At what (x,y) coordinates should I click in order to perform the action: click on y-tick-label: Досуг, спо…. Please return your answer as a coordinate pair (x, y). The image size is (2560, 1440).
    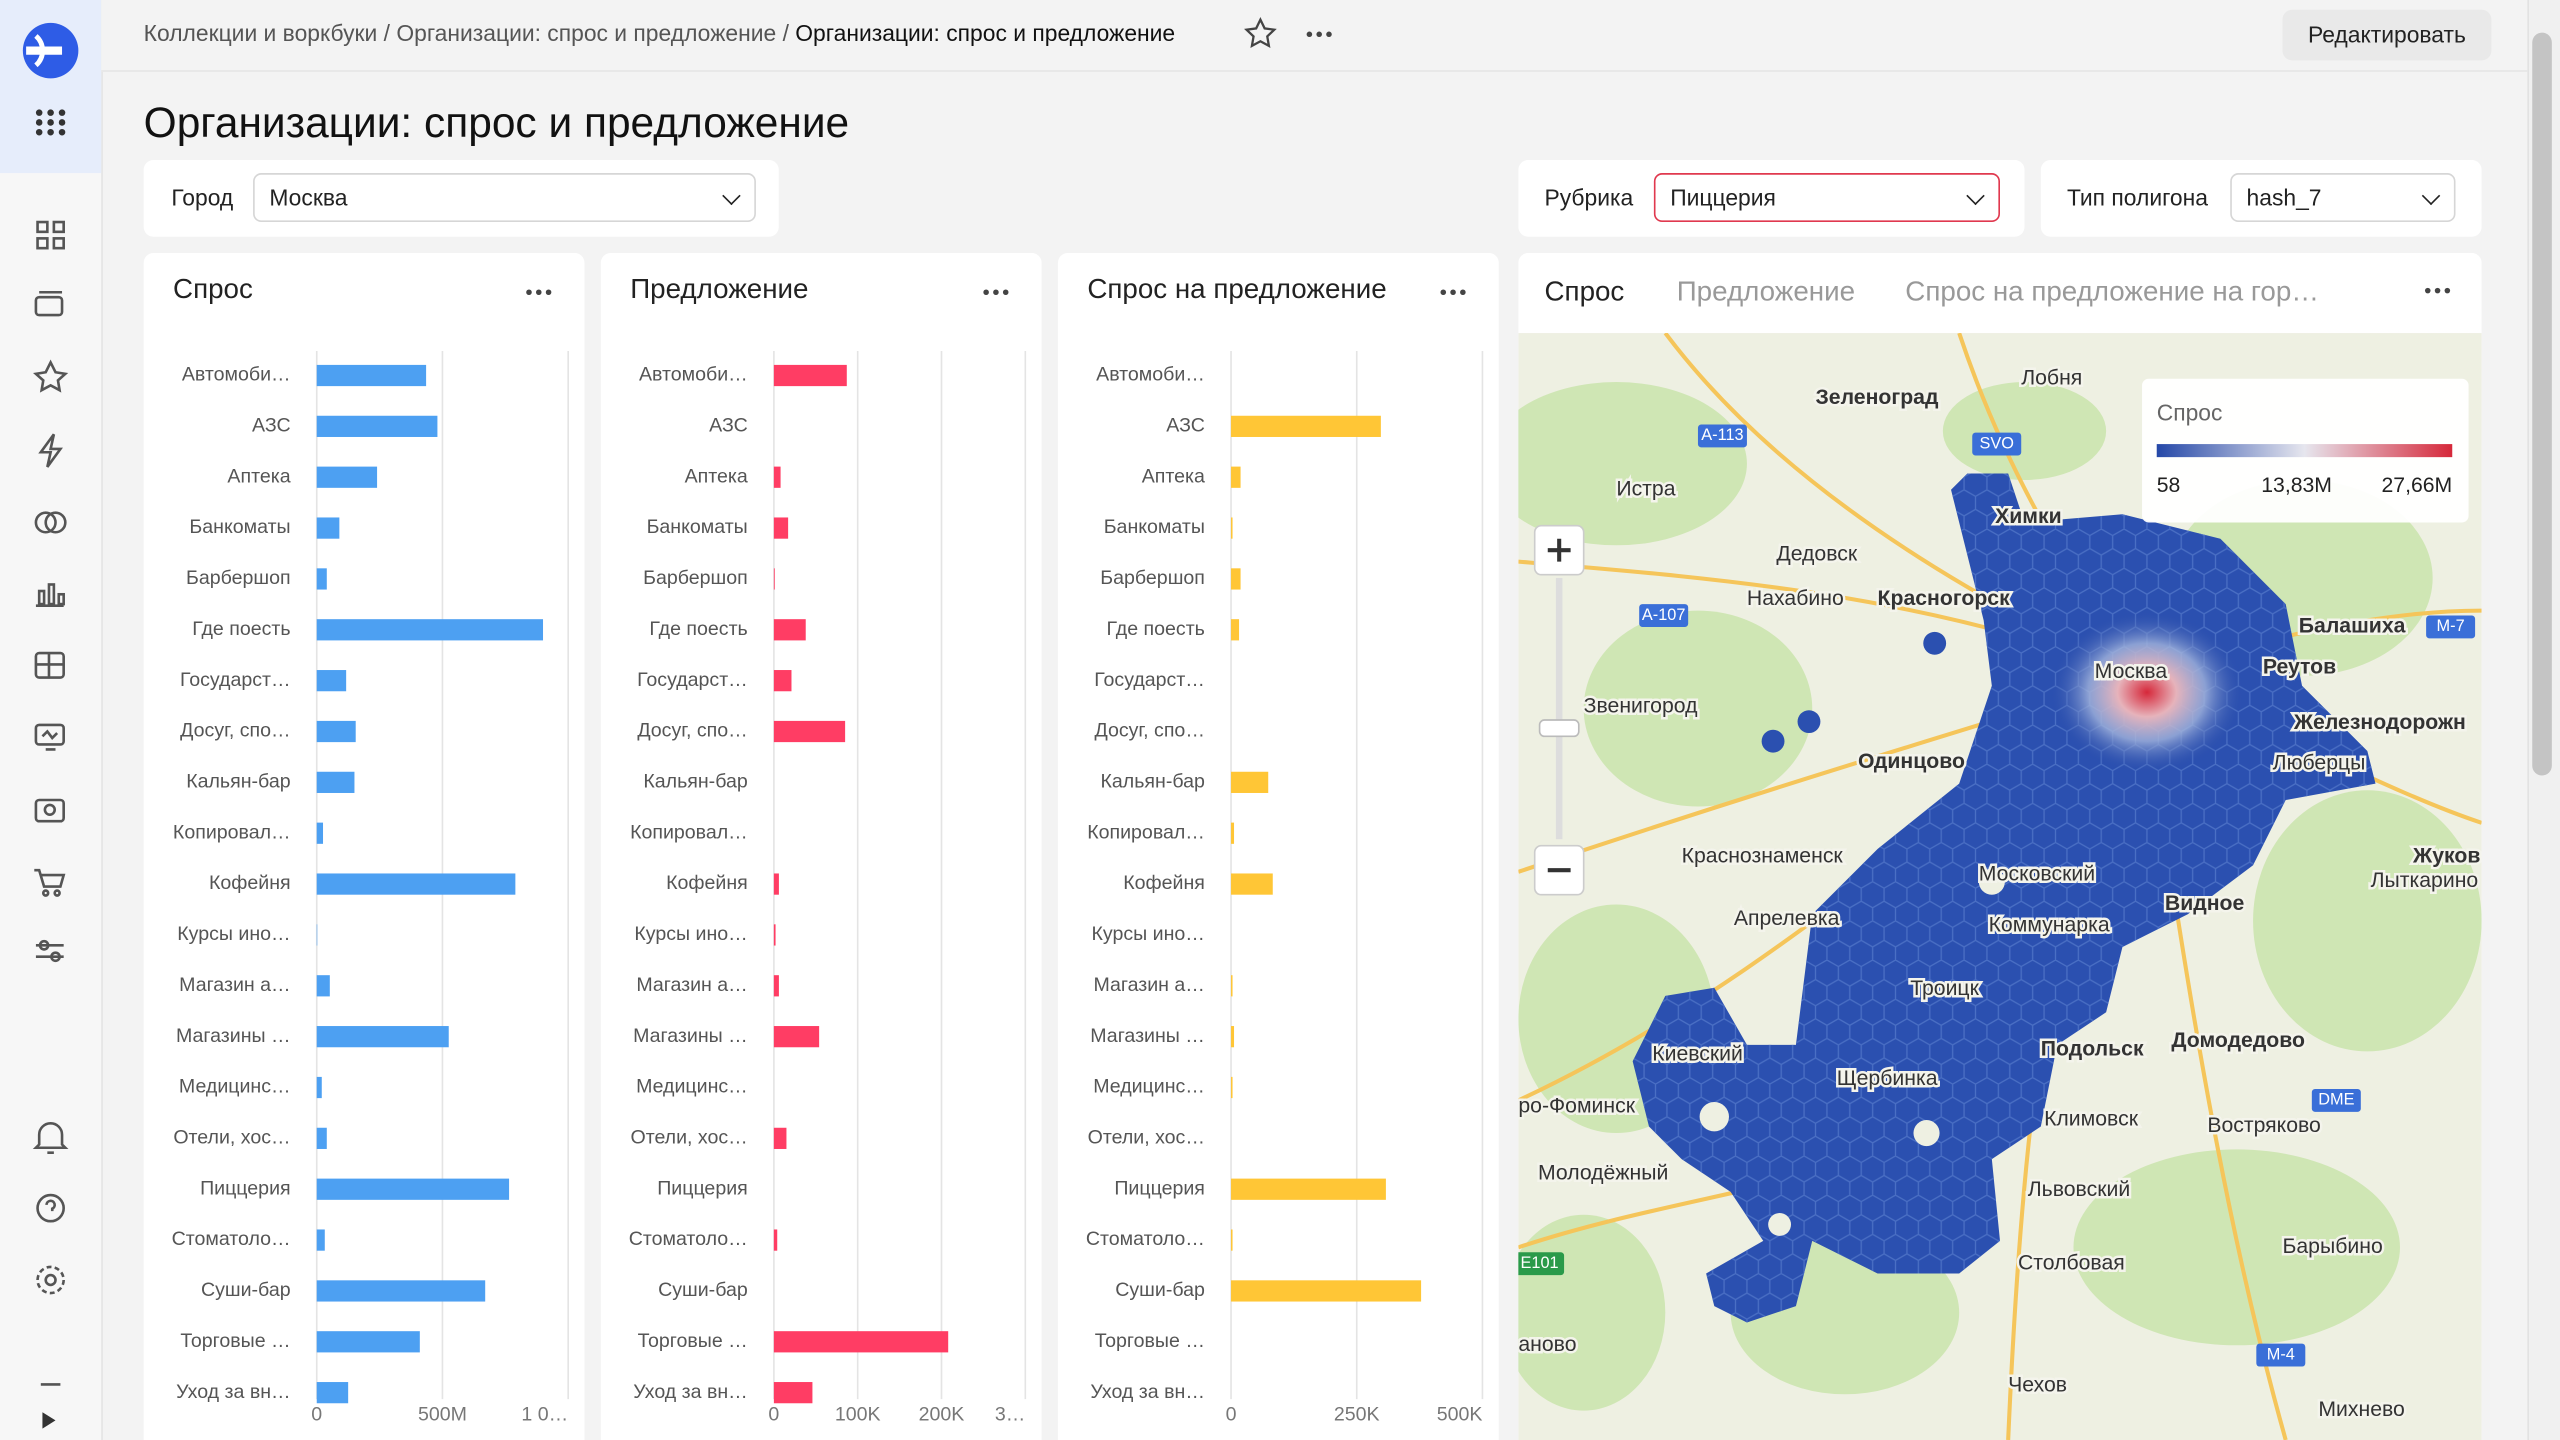
    Looking at the image, I should click on (235, 731).